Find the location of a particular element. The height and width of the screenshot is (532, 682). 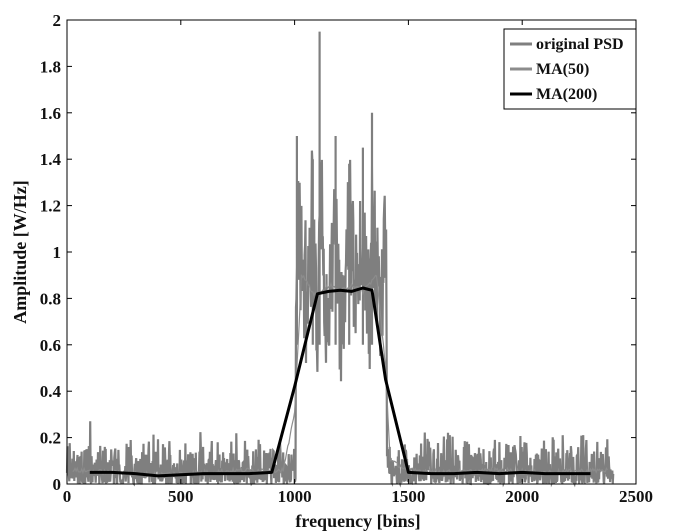

y-tick-label: 1 is located at coordinates (57, 252).